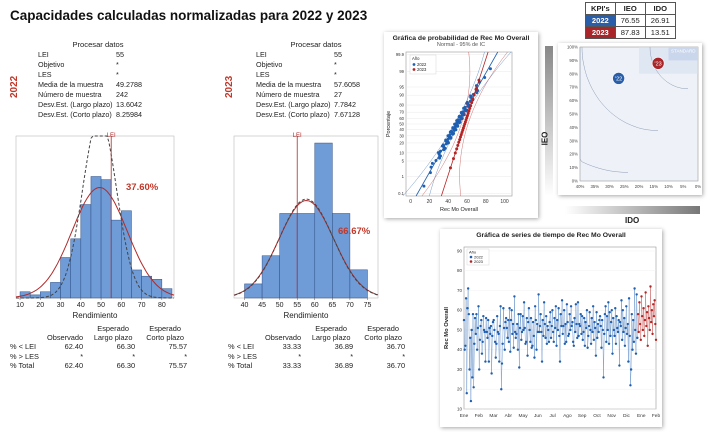 This screenshot has height=432, width=710. I want to click on y-tick-label: 70%, so click(573, 87).